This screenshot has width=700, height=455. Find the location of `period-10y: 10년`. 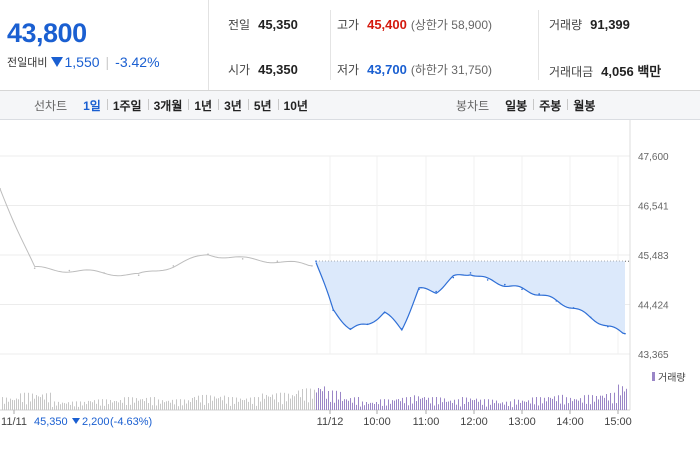

period-10y: 10년 is located at coordinates (295, 105).